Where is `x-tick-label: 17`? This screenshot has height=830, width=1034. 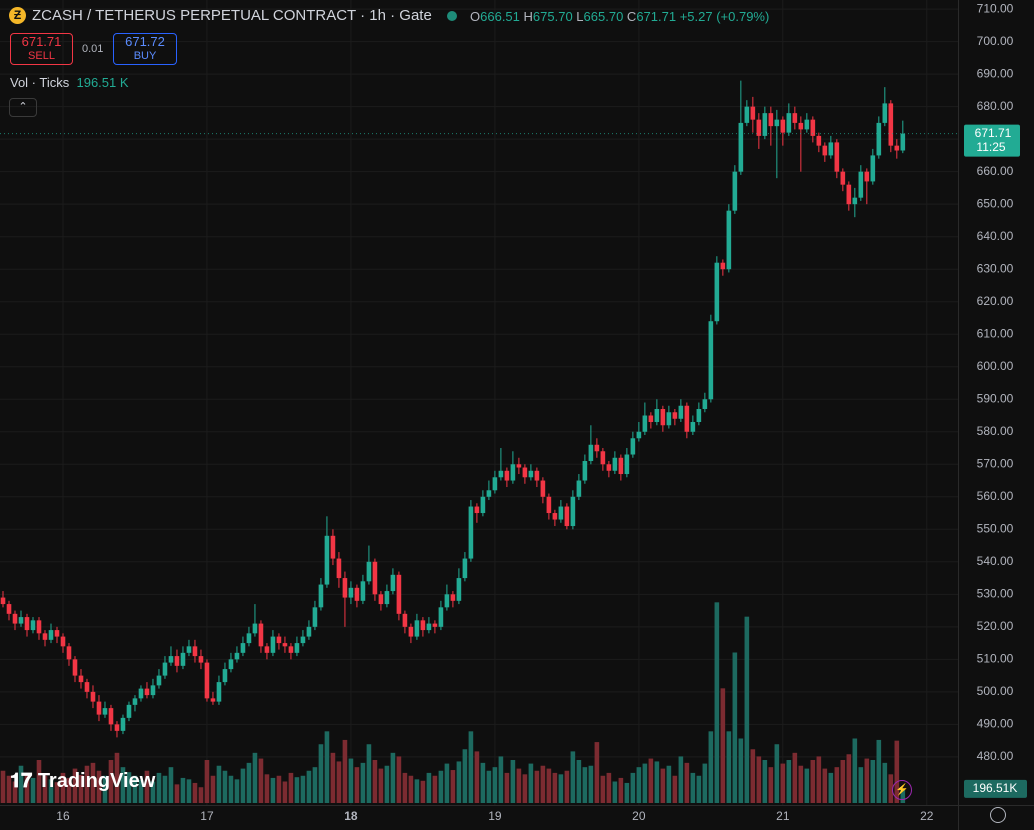 x-tick-label: 17 is located at coordinates (207, 816).